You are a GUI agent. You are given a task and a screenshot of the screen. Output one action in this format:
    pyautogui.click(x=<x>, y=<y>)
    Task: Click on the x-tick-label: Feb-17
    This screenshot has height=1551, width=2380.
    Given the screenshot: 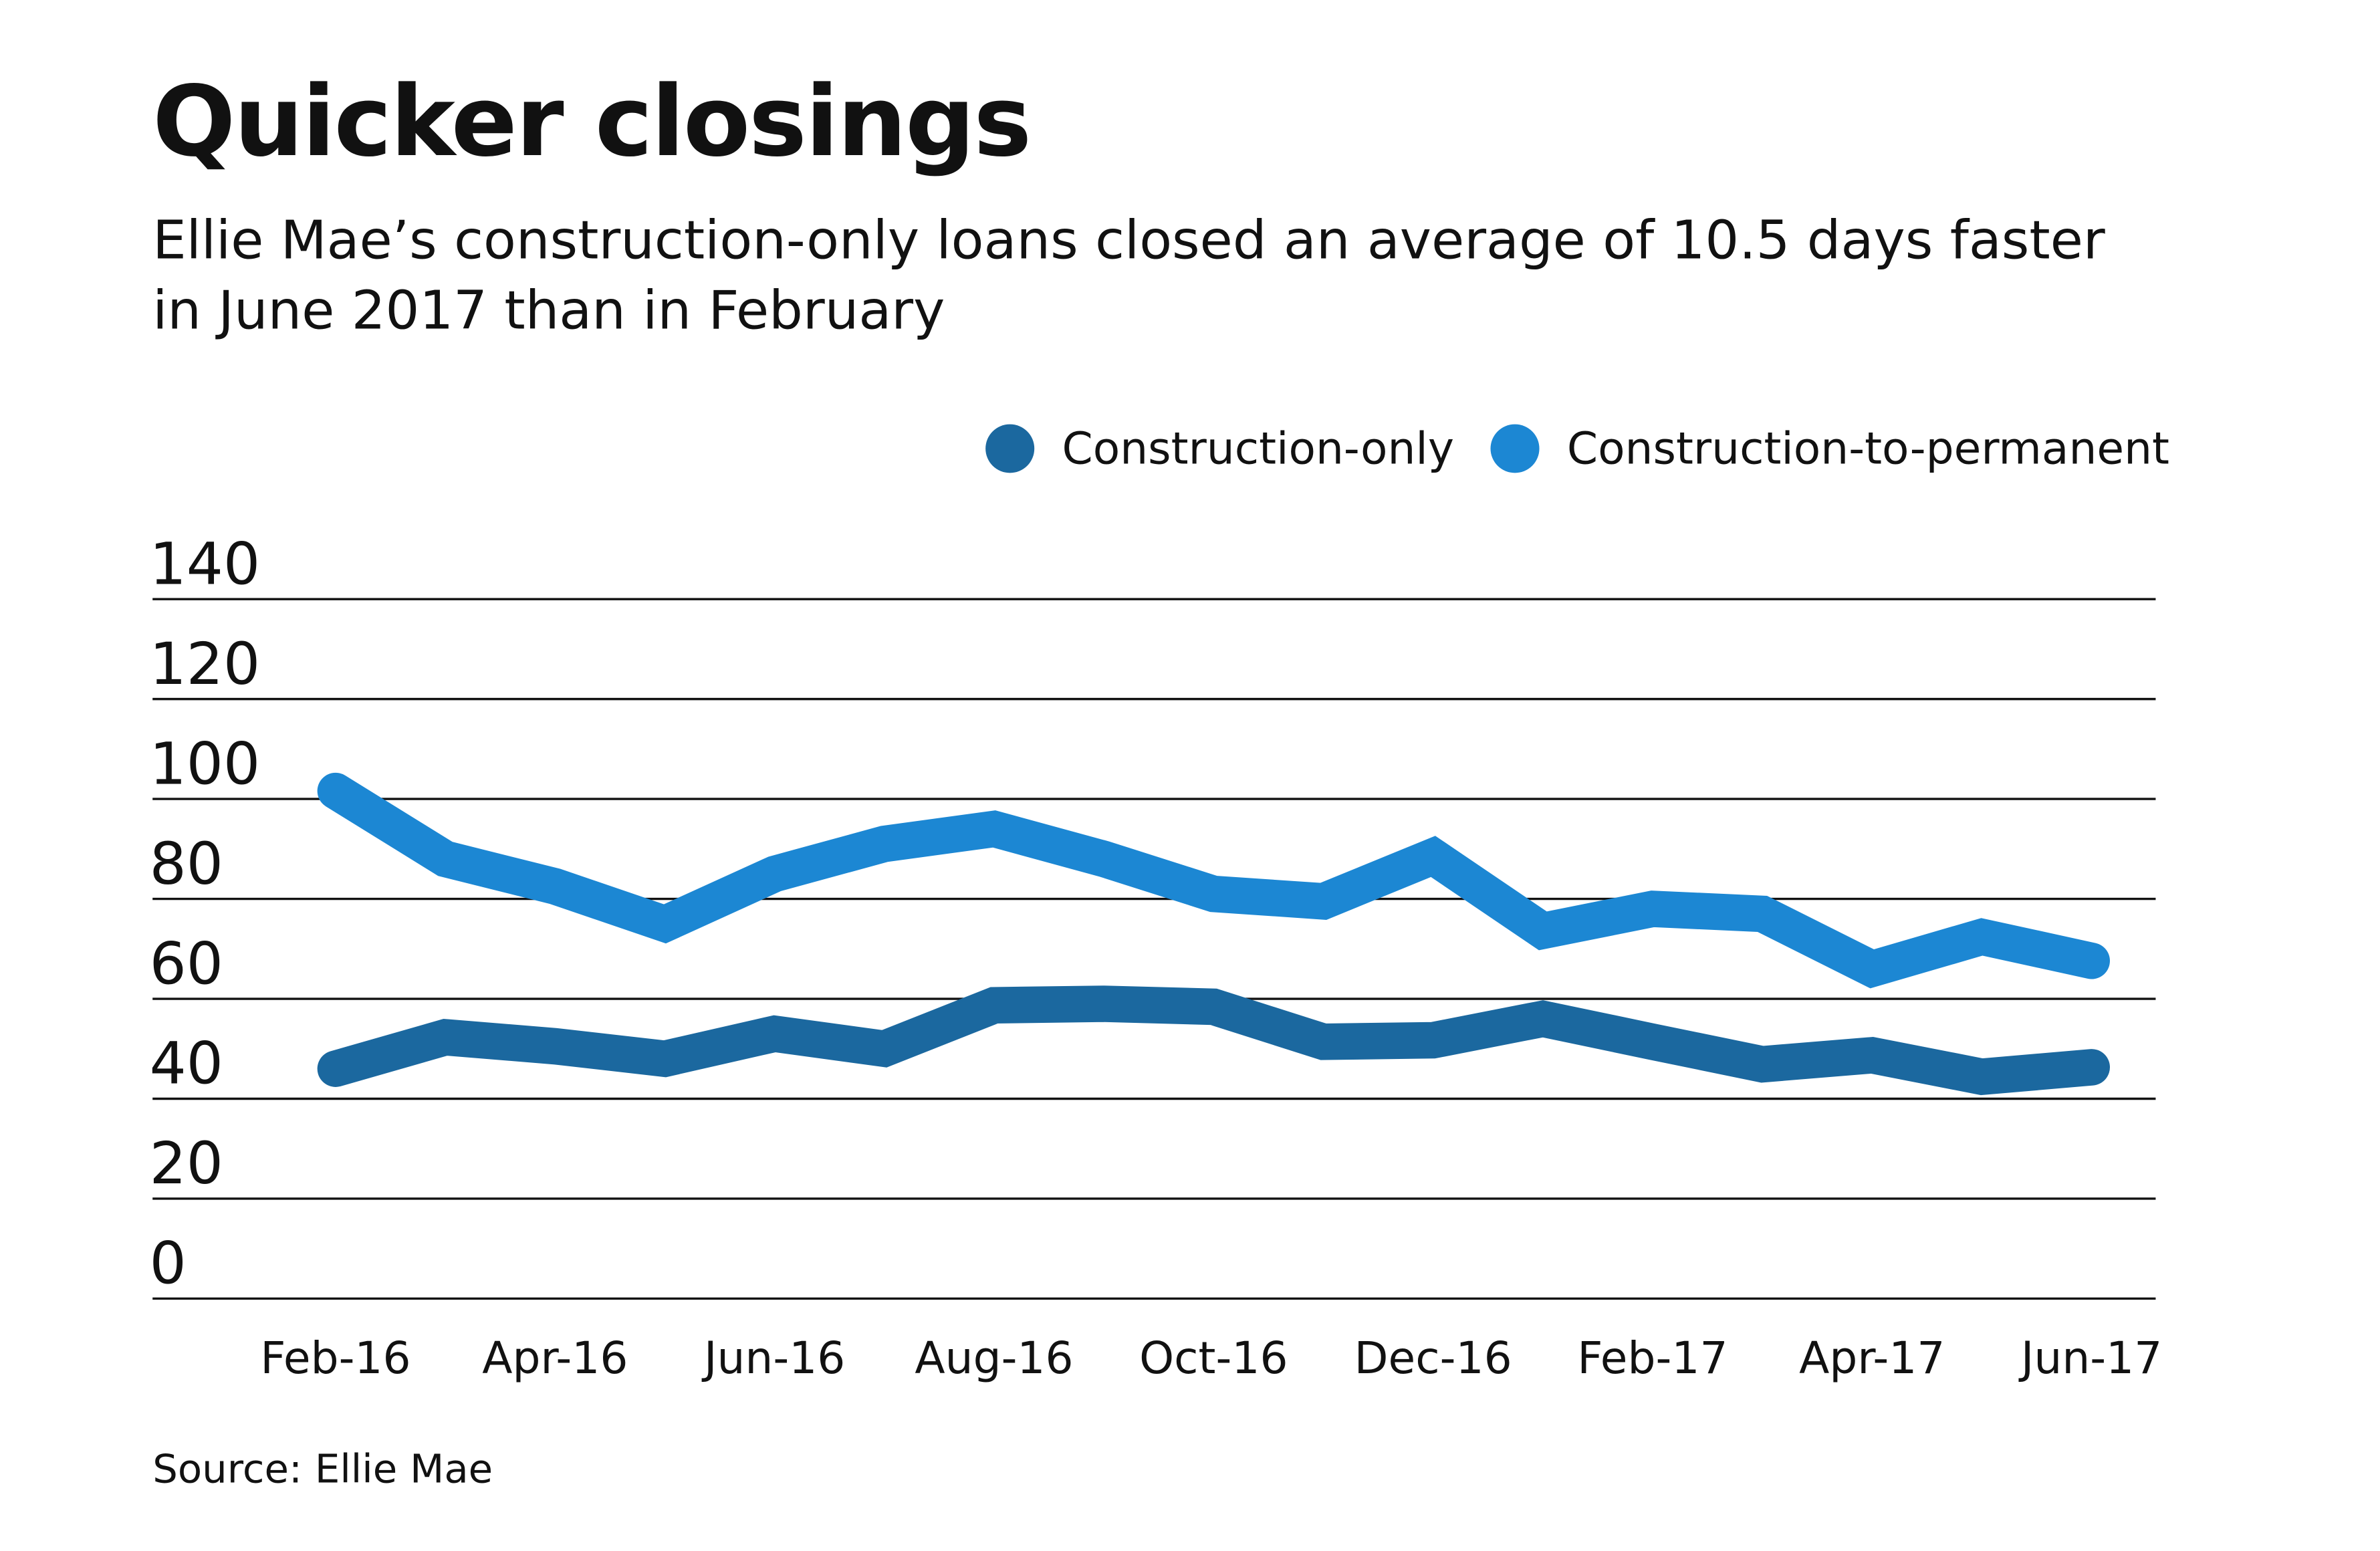 What is the action you would take?
    pyautogui.click(x=1652, y=1358)
    